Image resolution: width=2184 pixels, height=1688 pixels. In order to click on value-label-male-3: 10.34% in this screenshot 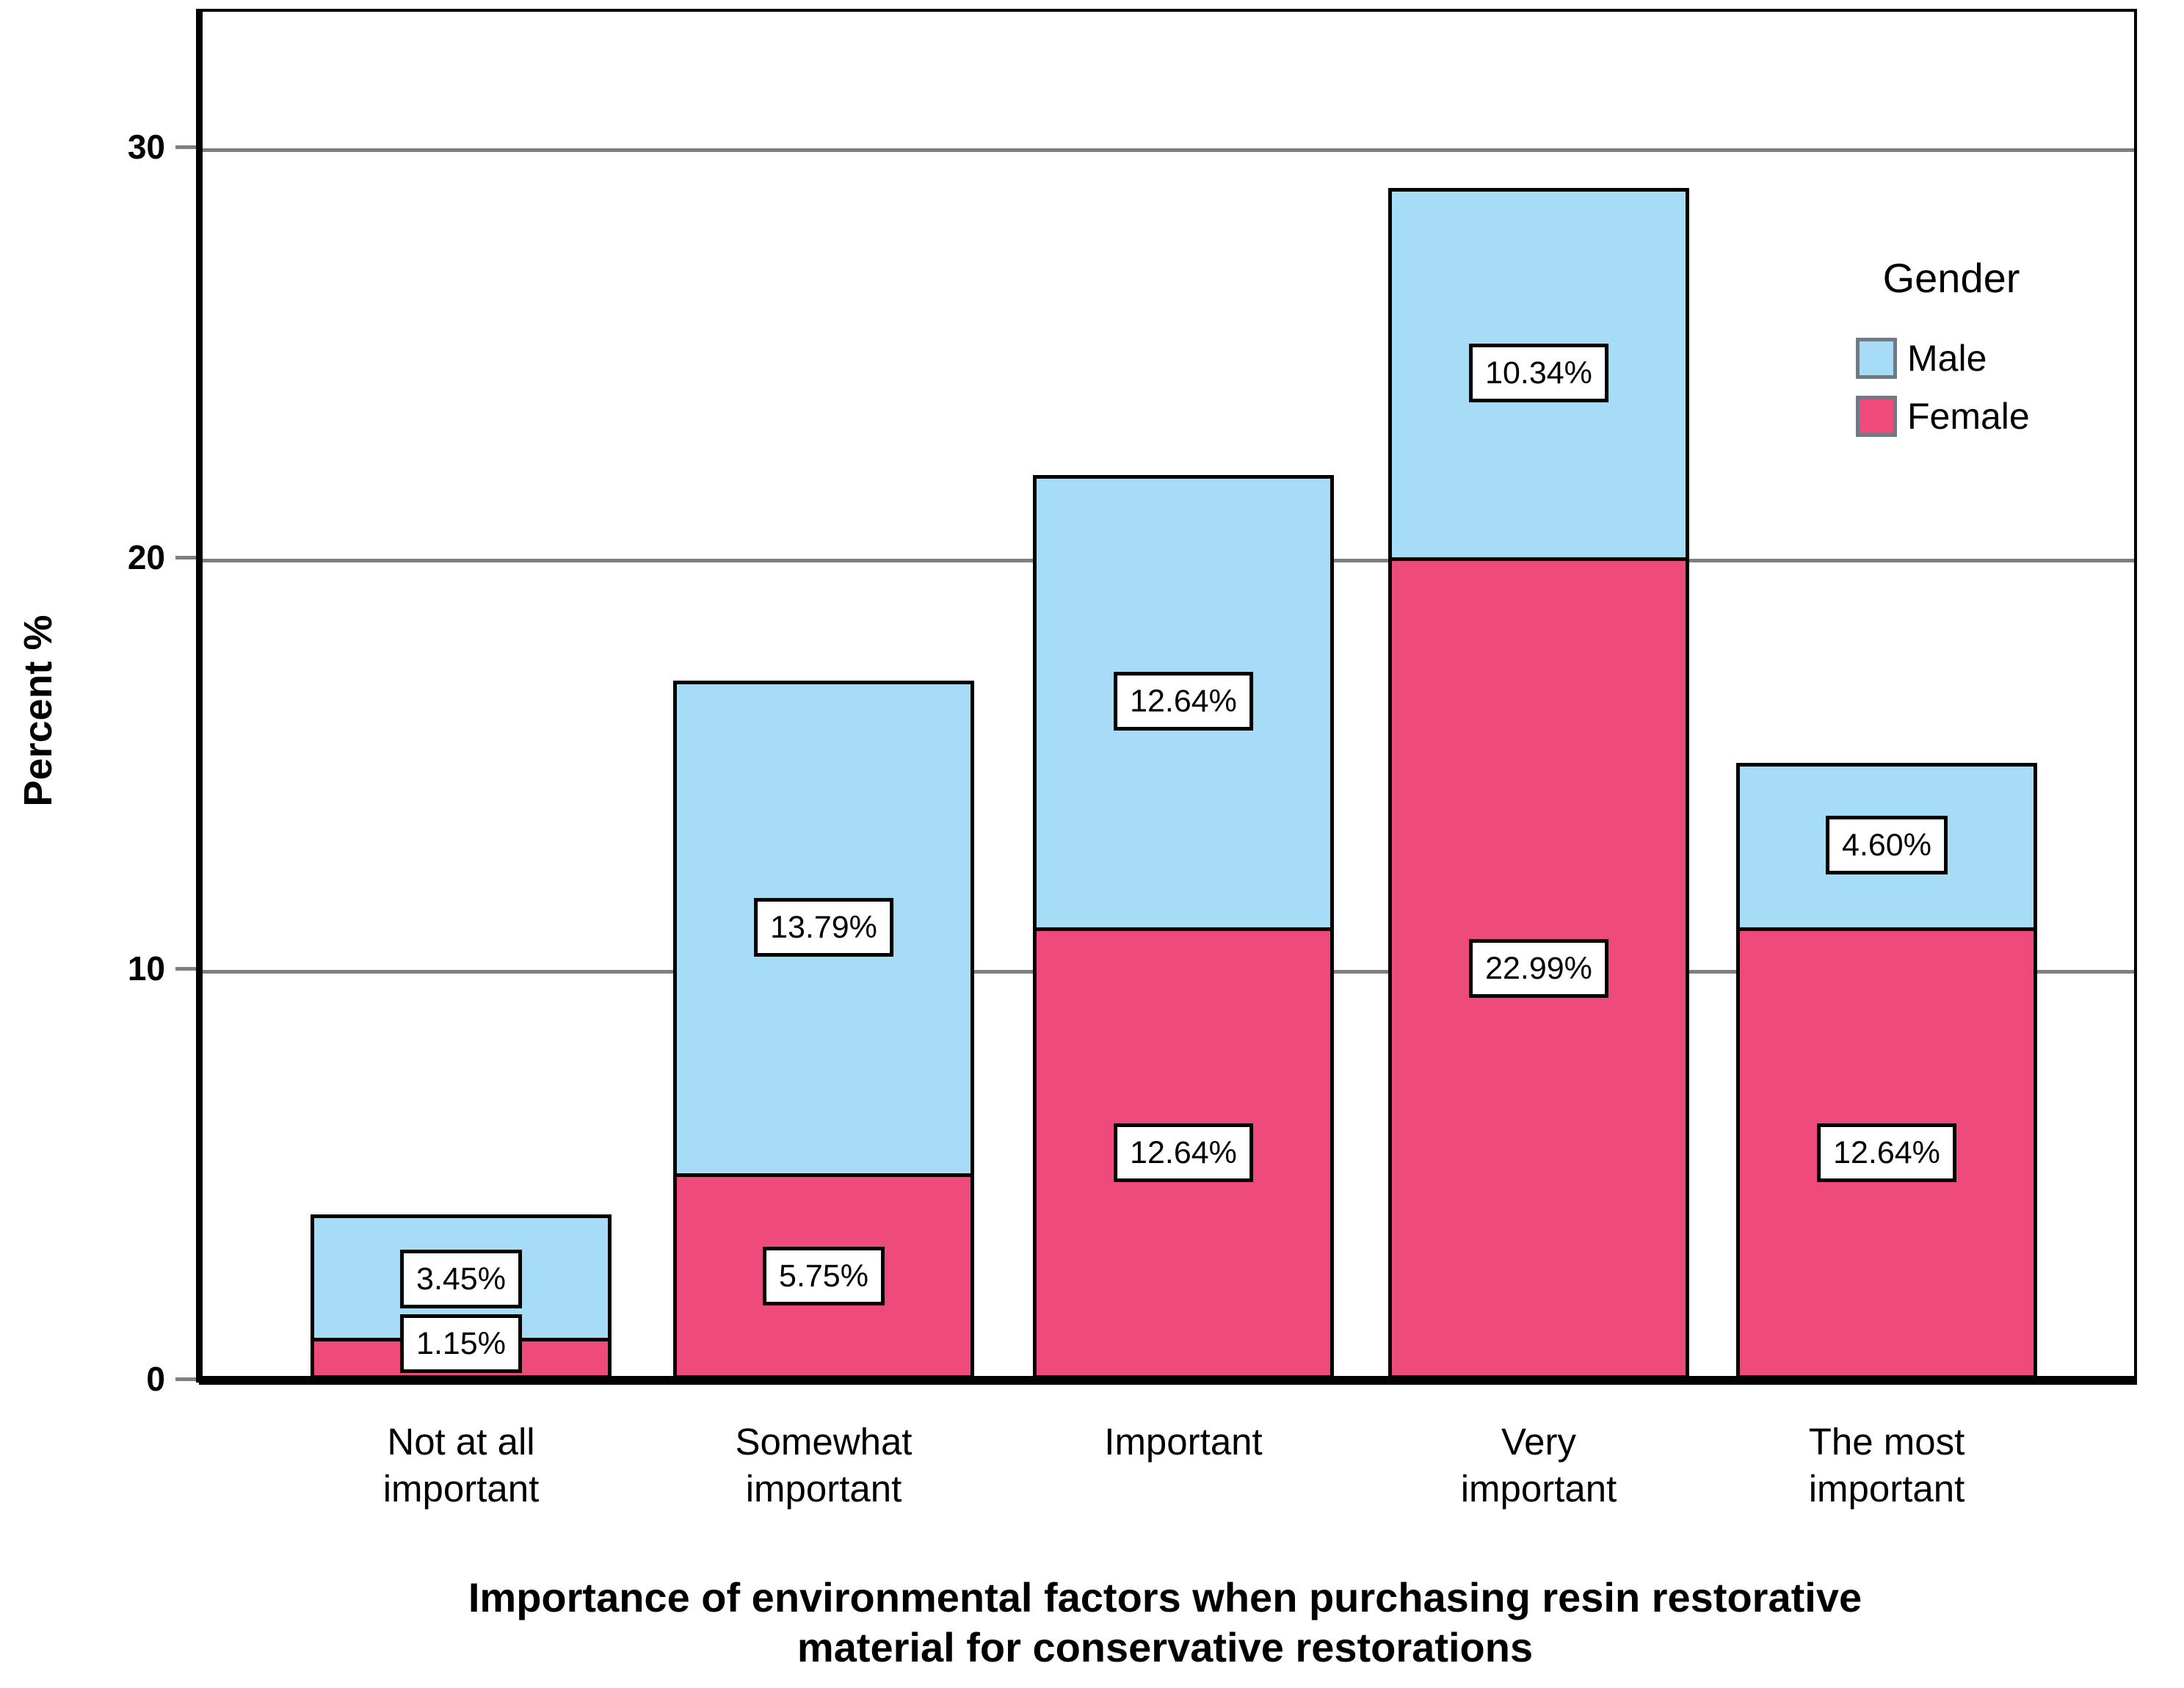, I will do `click(1538, 373)`.